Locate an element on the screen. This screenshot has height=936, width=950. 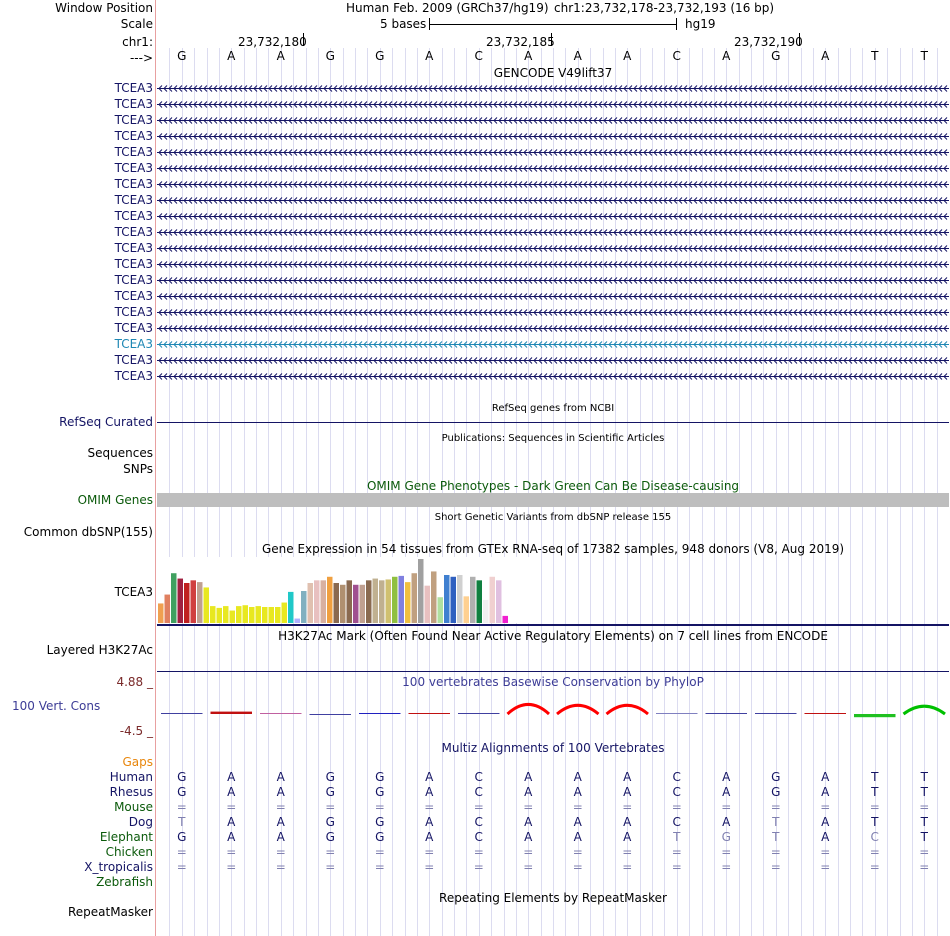
species-label: Dog is located at coordinates (140, 822).